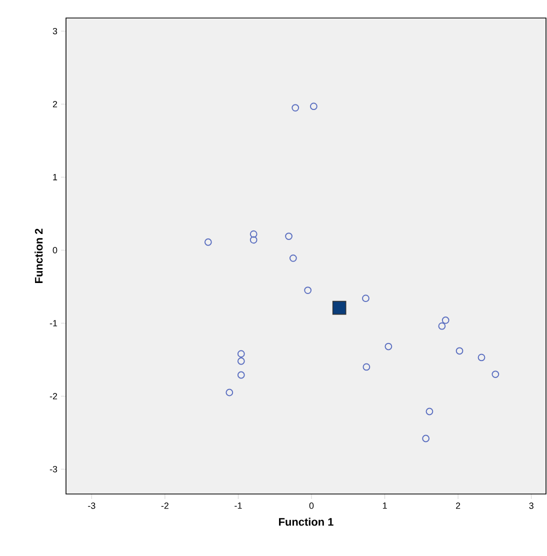  What do you see at coordinates (55, 31) in the screenshot?
I see `y-tick-label: 3` at bounding box center [55, 31].